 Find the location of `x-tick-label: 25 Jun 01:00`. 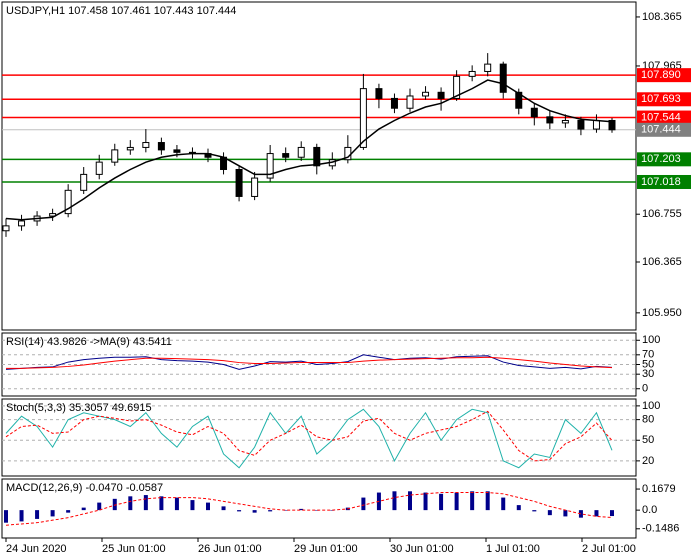

x-tick-label: 25 Jun 01:00 is located at coordinates (134, 549).